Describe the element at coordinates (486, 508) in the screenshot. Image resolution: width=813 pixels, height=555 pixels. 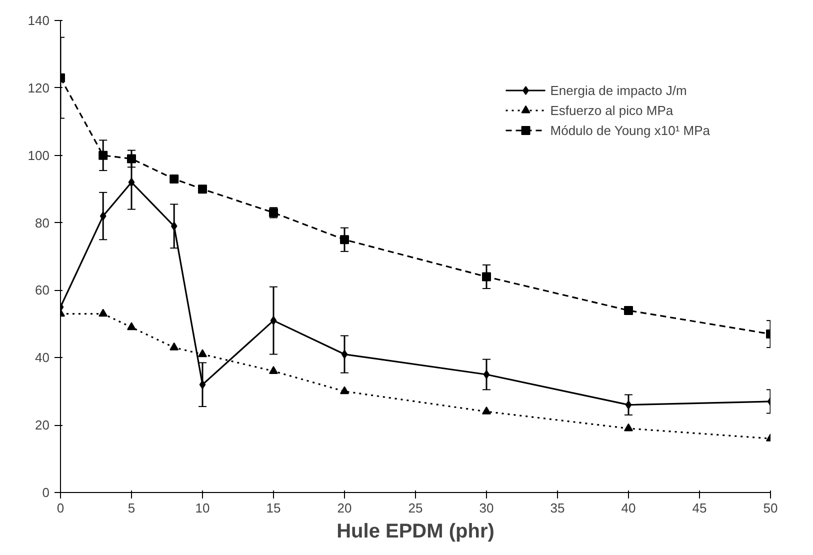
I see `x-tick-label: 30` at that location.